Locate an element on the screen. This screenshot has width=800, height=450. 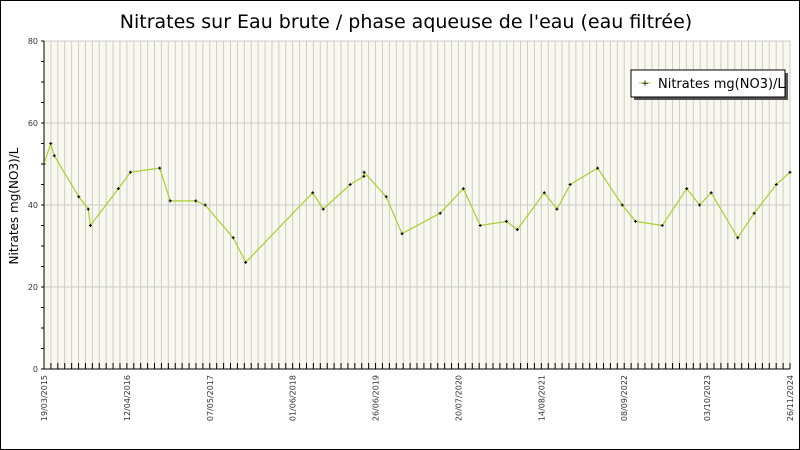
x-tick-label: 26/11/2024 is located at coordinates (790, 398).